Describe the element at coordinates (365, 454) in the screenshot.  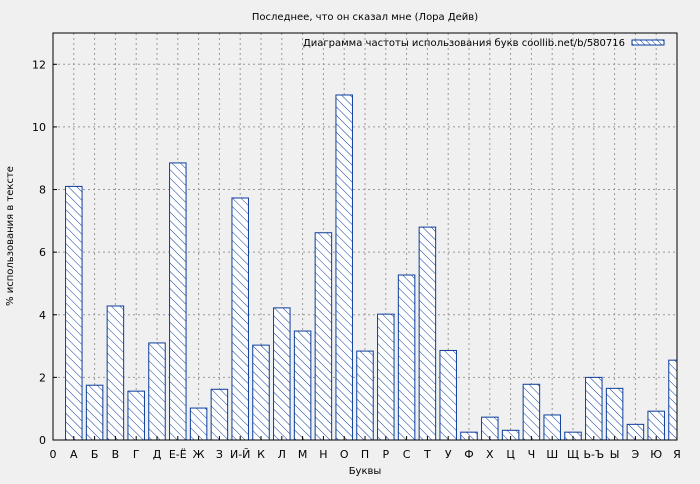
I see `x-tick-label: П` at that location.